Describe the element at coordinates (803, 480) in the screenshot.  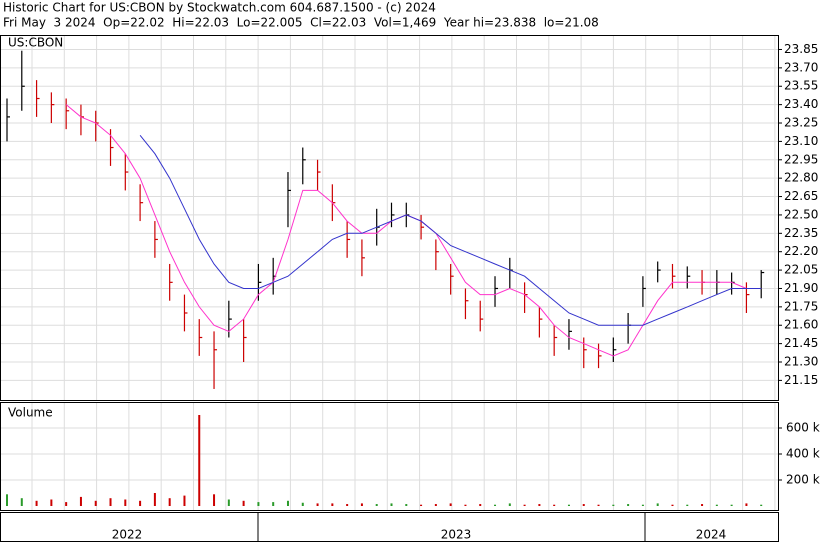
I see `v-tick-label: 200 k` at that location.